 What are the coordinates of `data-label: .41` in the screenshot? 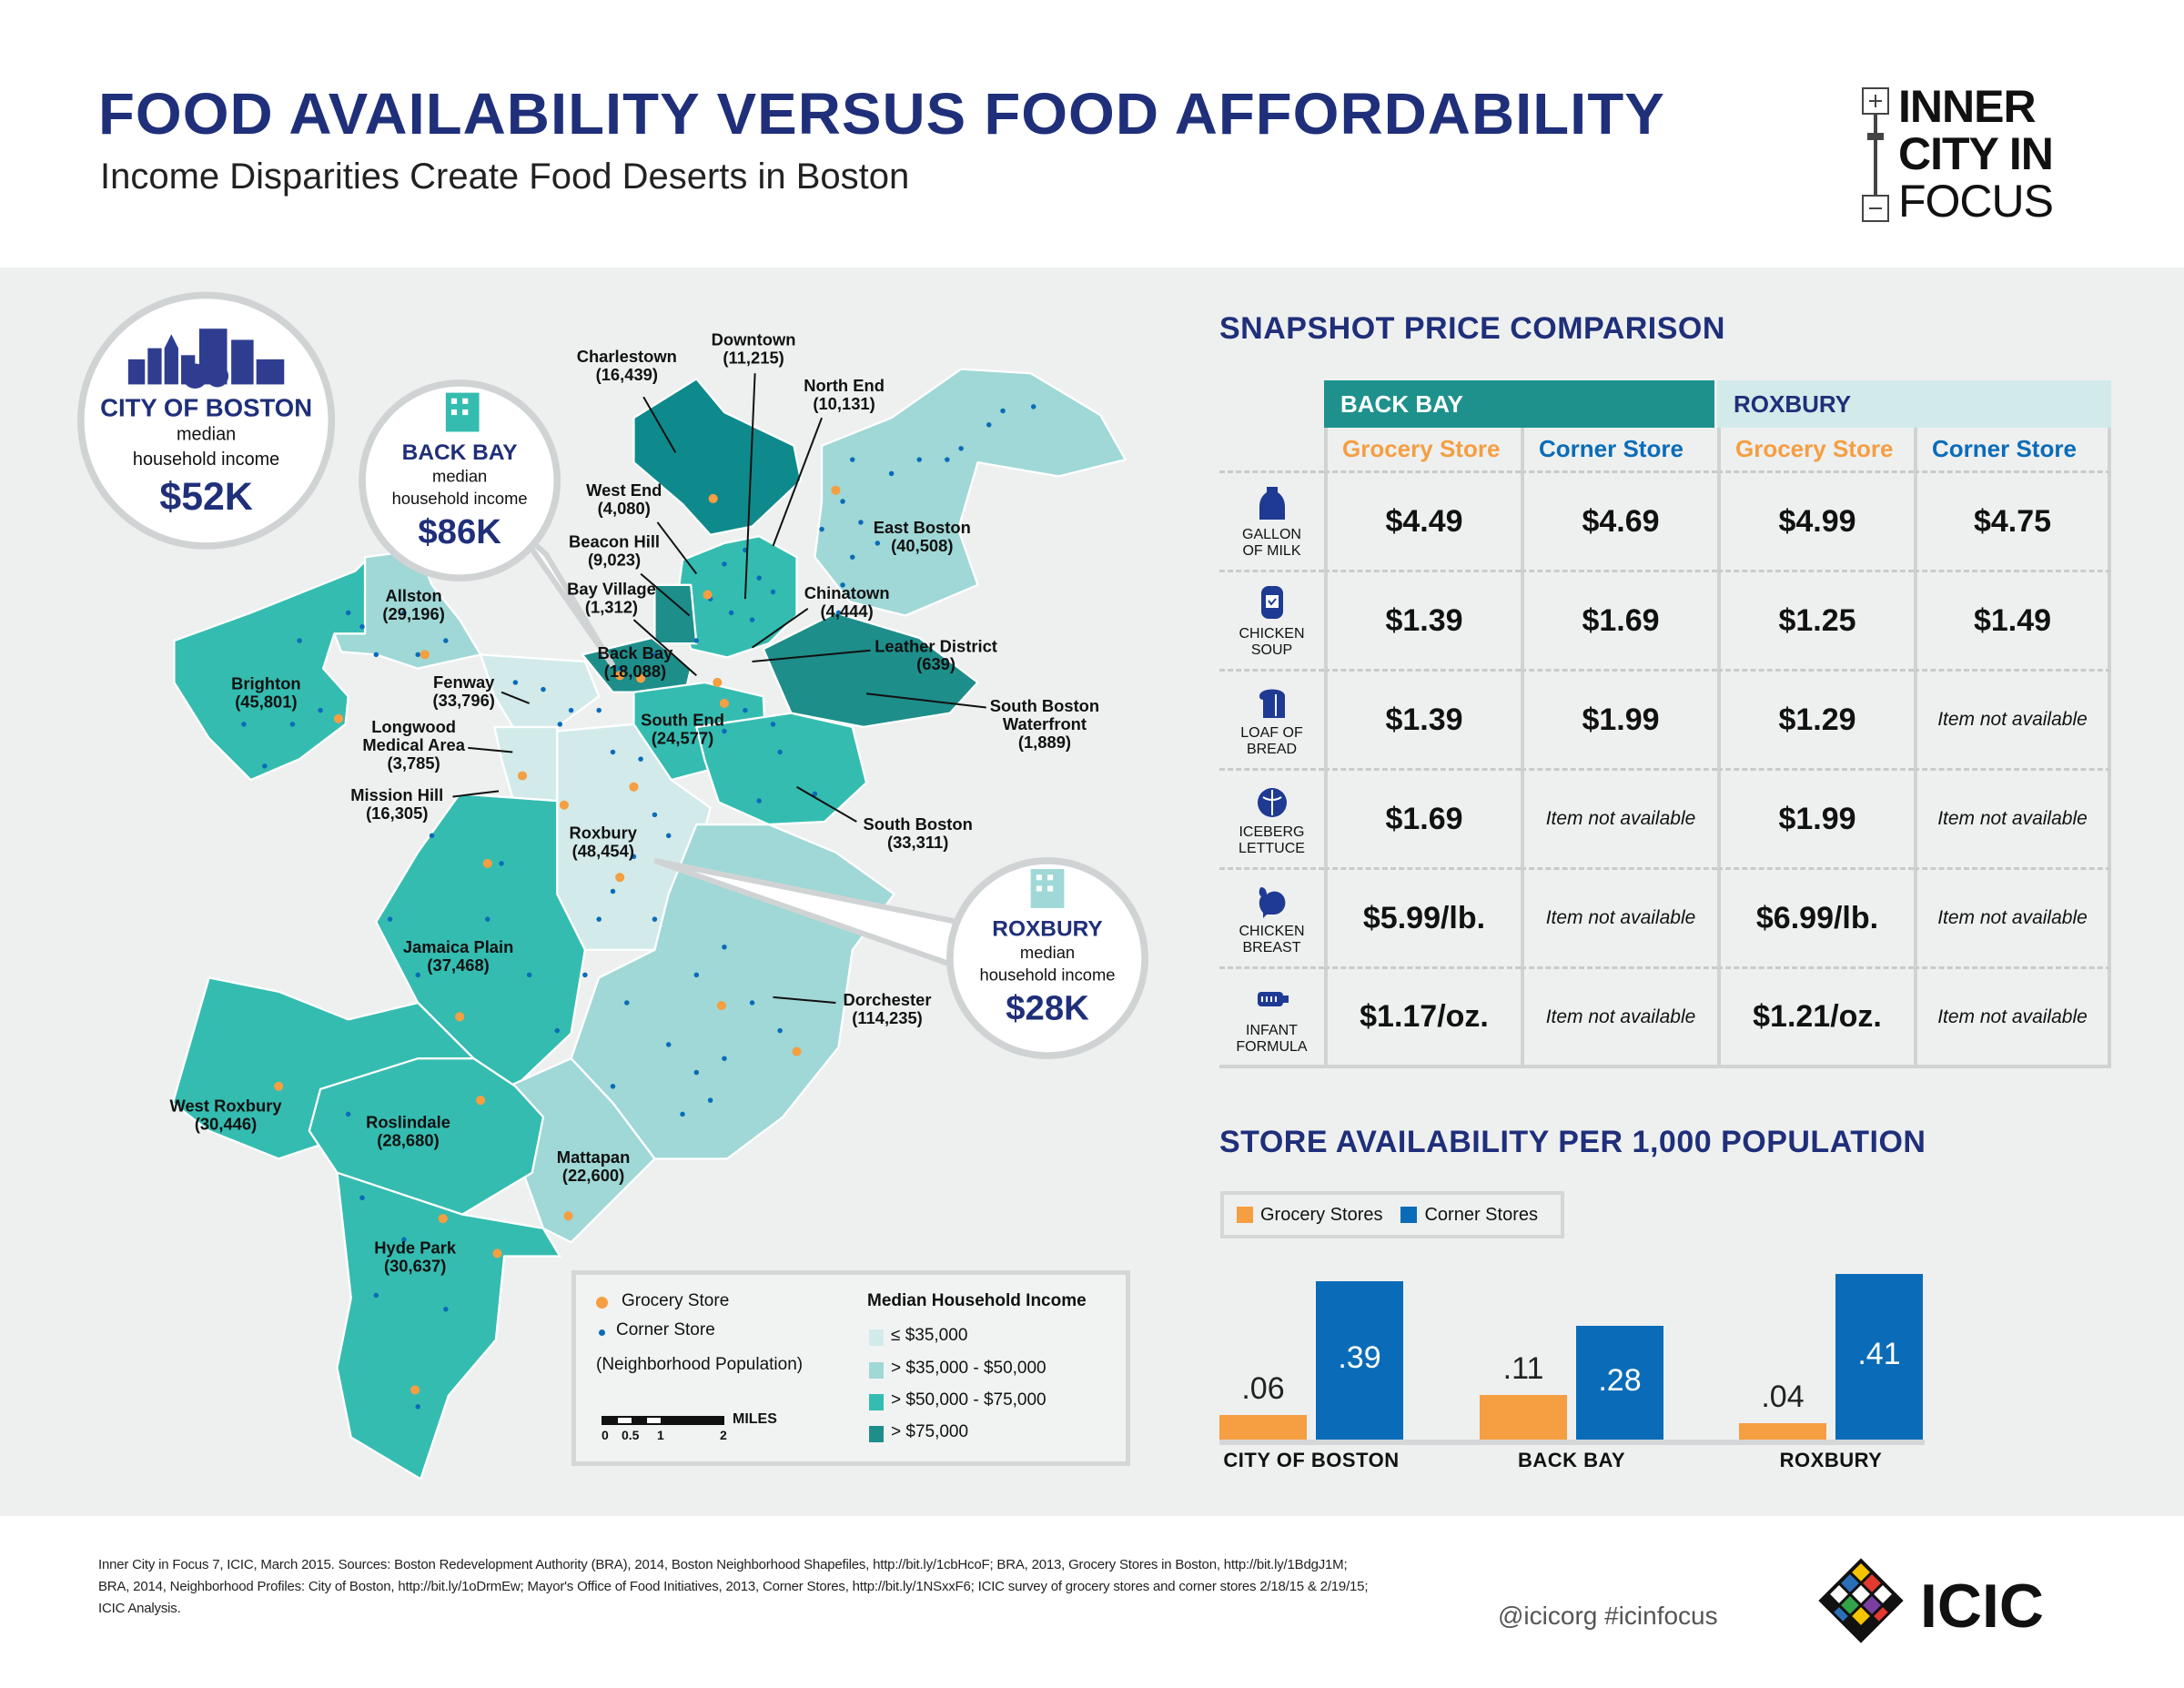 It's located at (1879, 1353).